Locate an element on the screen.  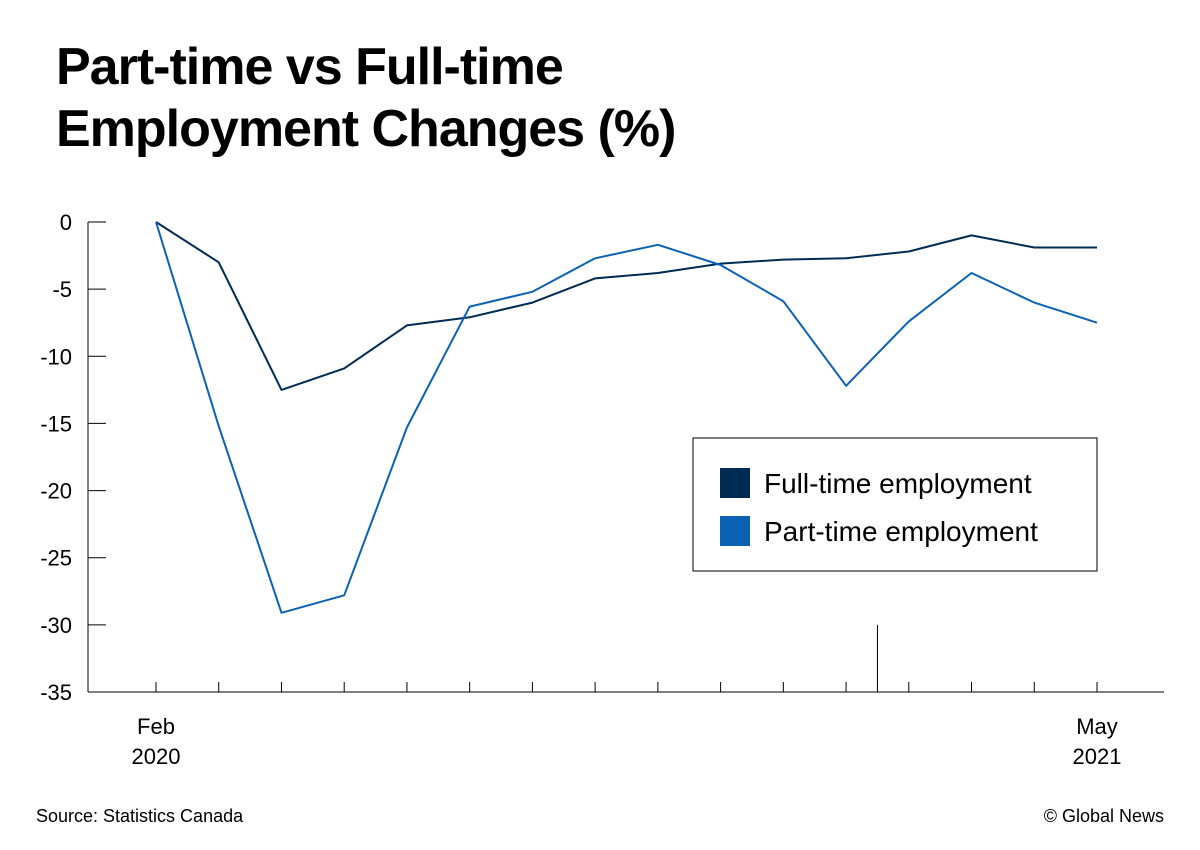
x-tick-label: Feb 2020 is located at coordinates (156, 741).